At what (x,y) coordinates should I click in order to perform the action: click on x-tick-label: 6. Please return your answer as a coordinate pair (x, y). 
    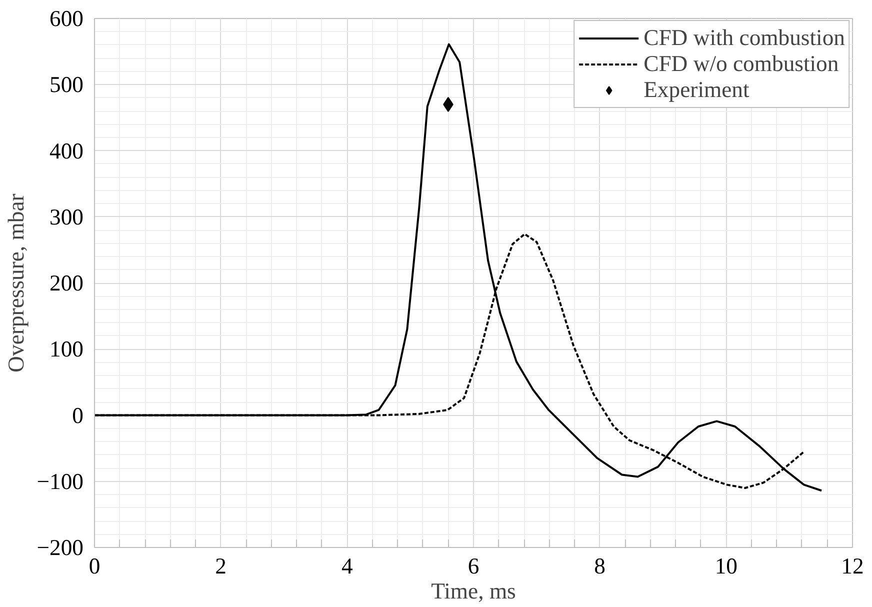
    Looking at the image, I should click on (474, 566).